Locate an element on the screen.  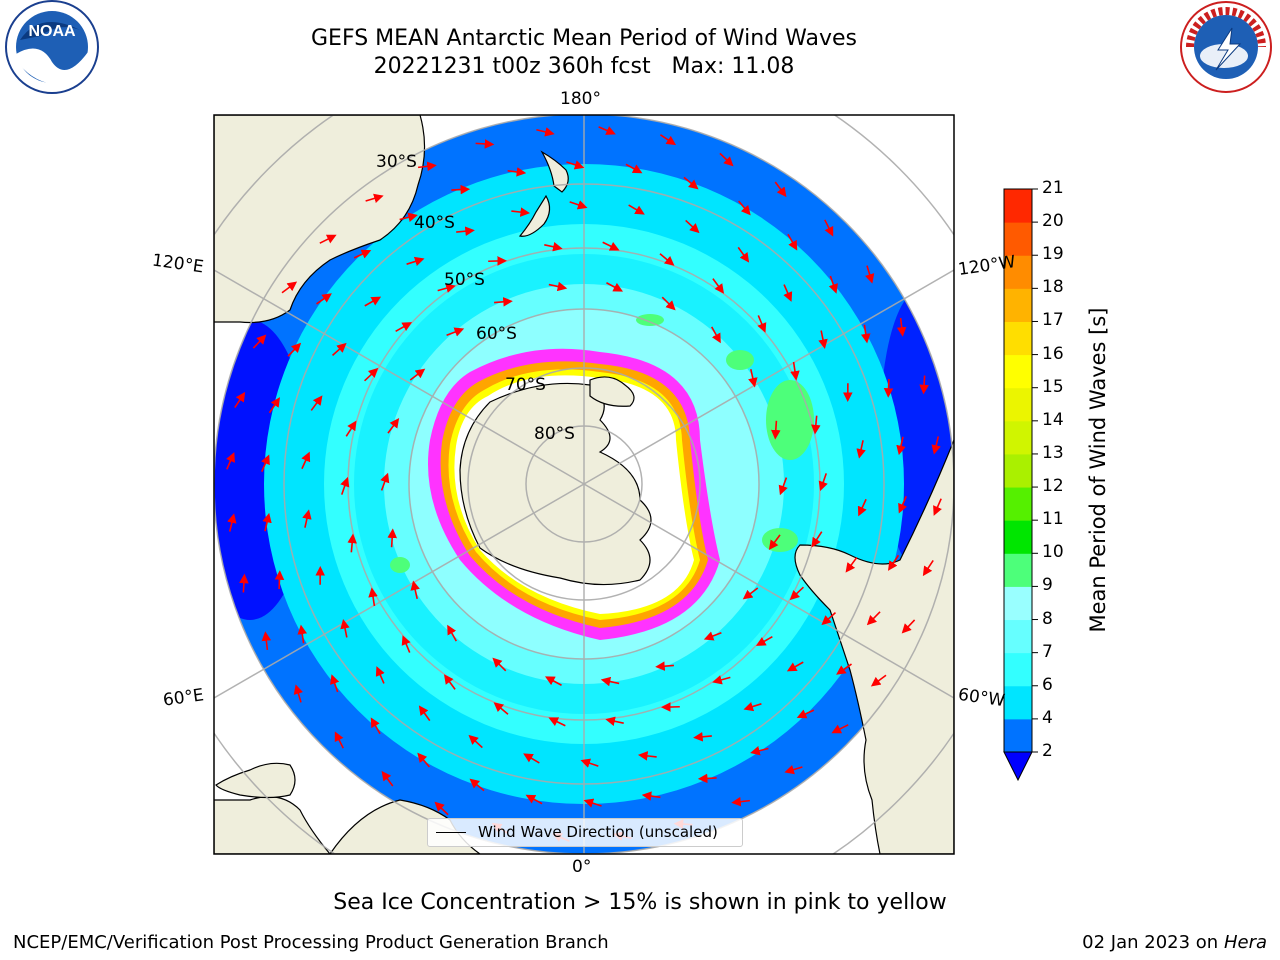
colorbar-tick-label: 18 is located at coordinates (1053, 287).